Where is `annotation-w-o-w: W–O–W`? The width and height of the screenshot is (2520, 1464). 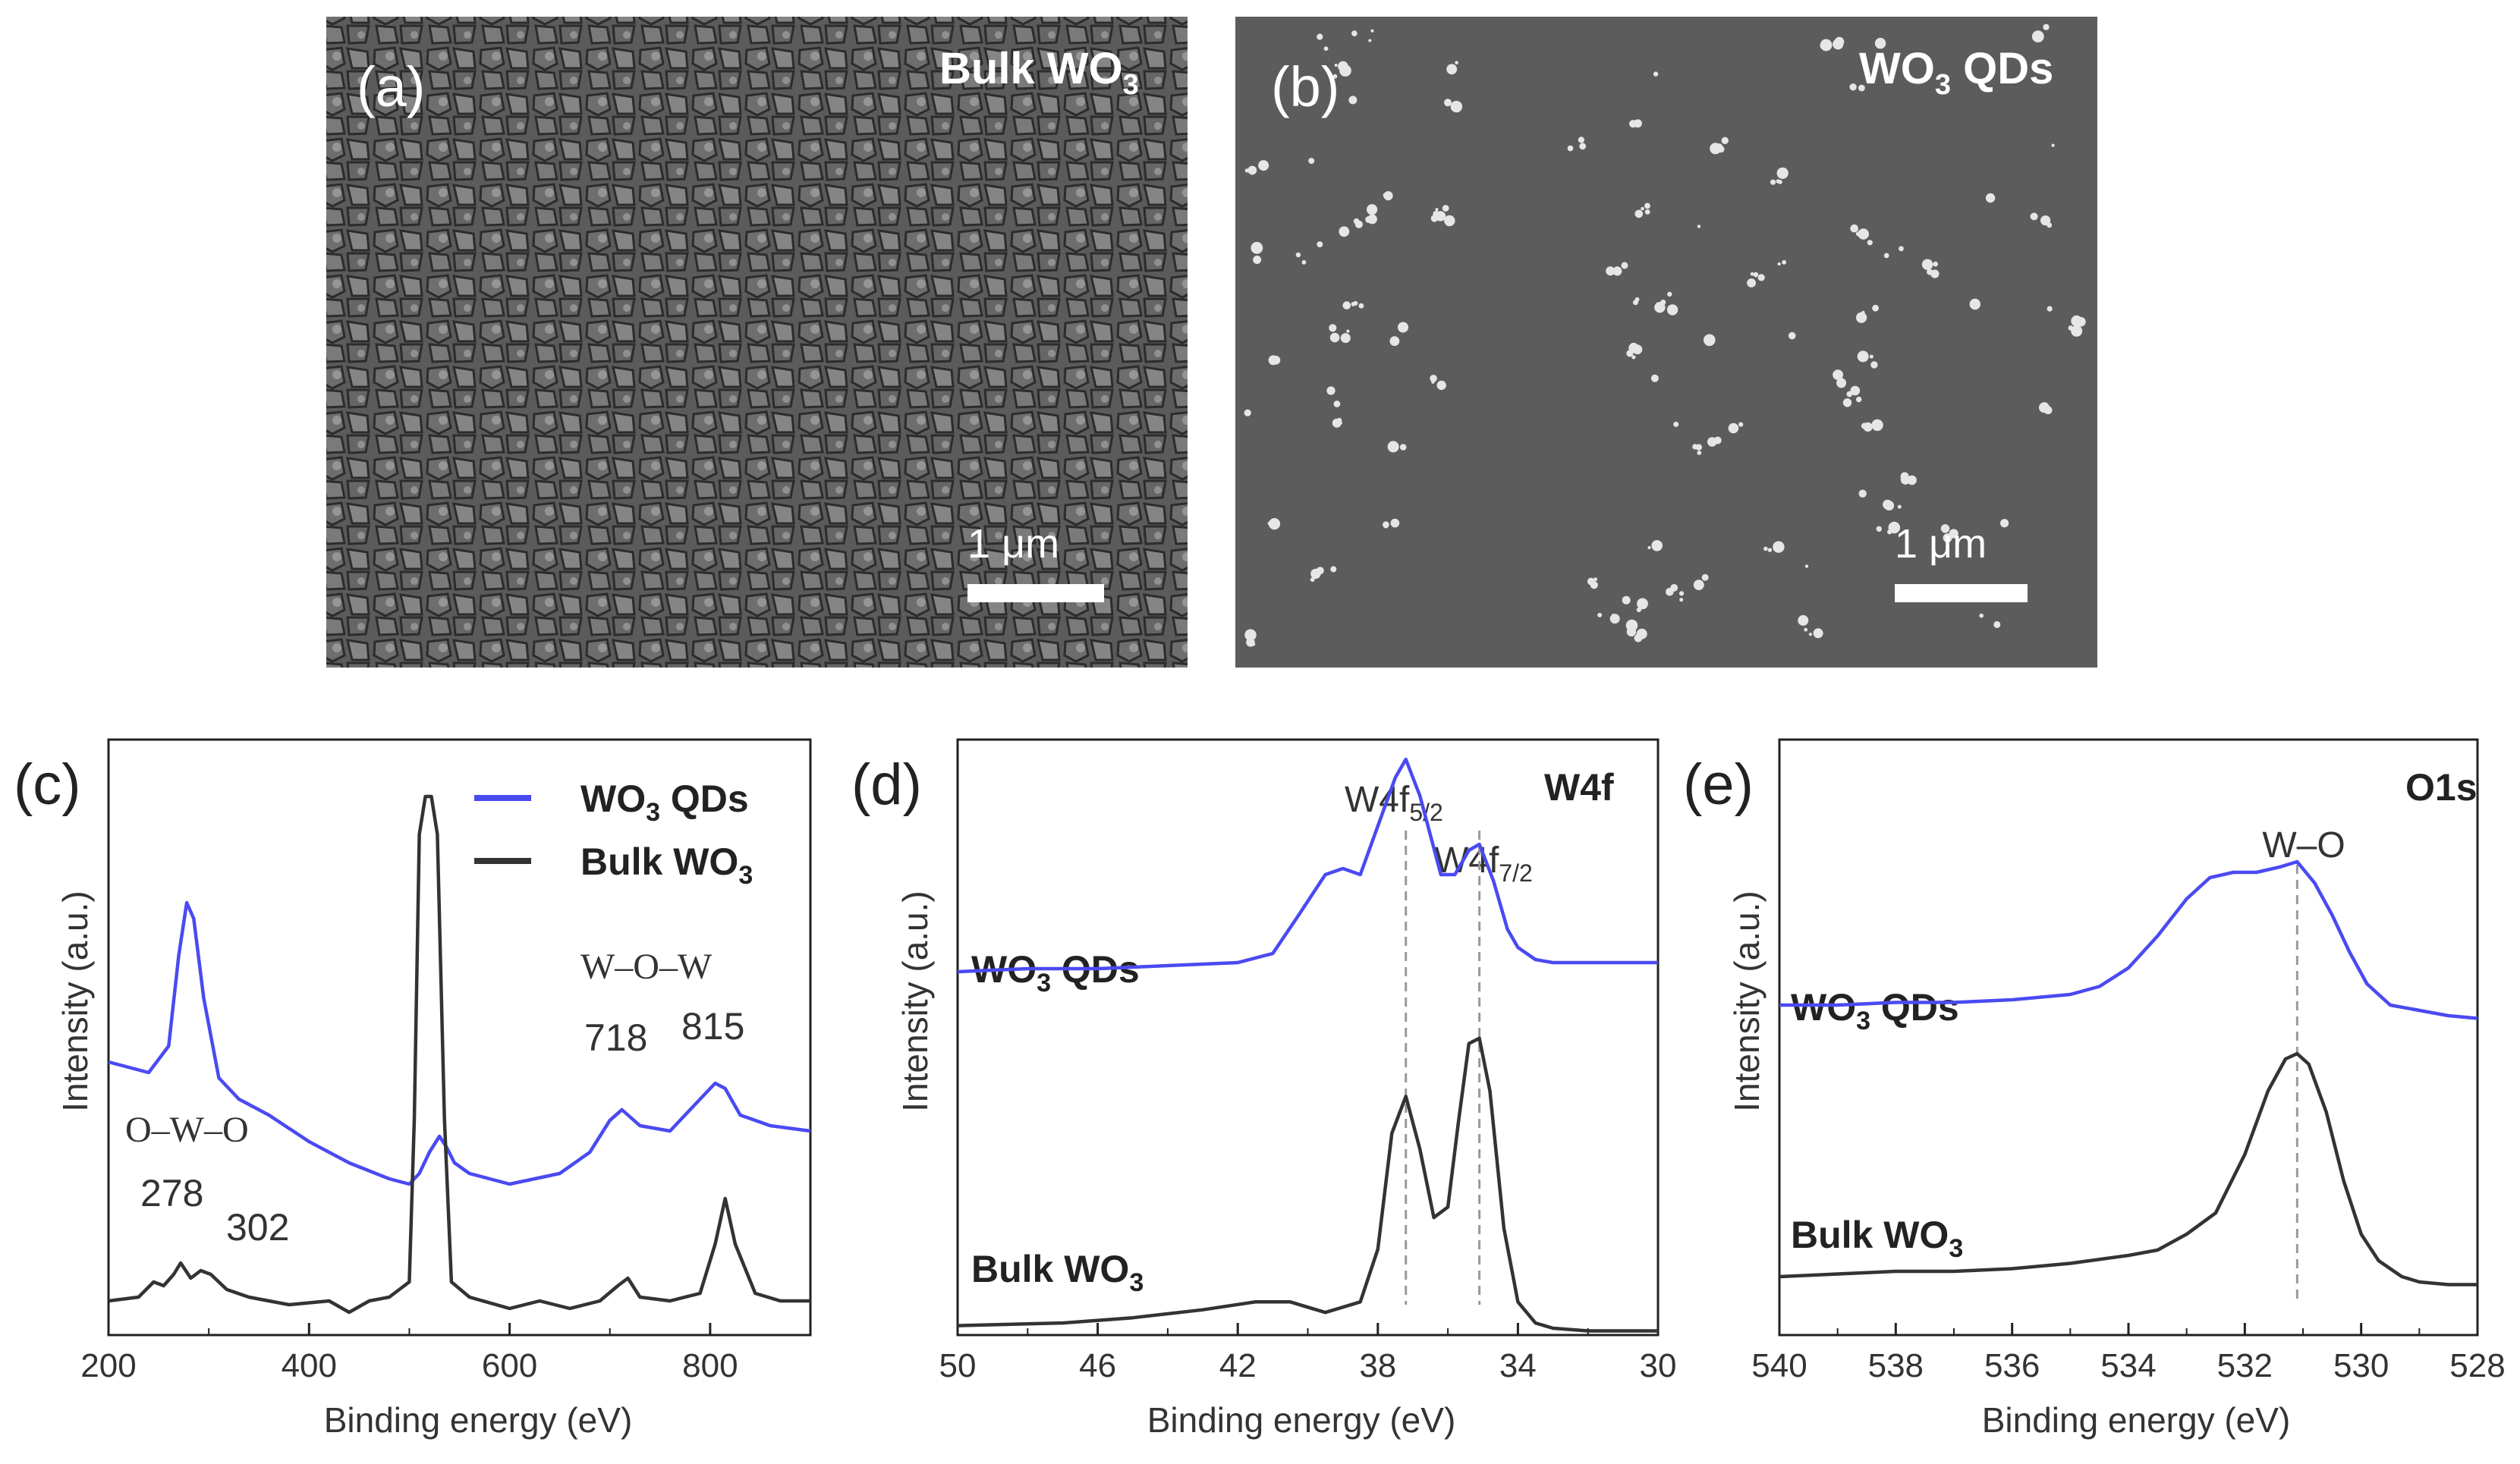 annotation-w-o-w: W–O–W is located at coordinates (646, 967).